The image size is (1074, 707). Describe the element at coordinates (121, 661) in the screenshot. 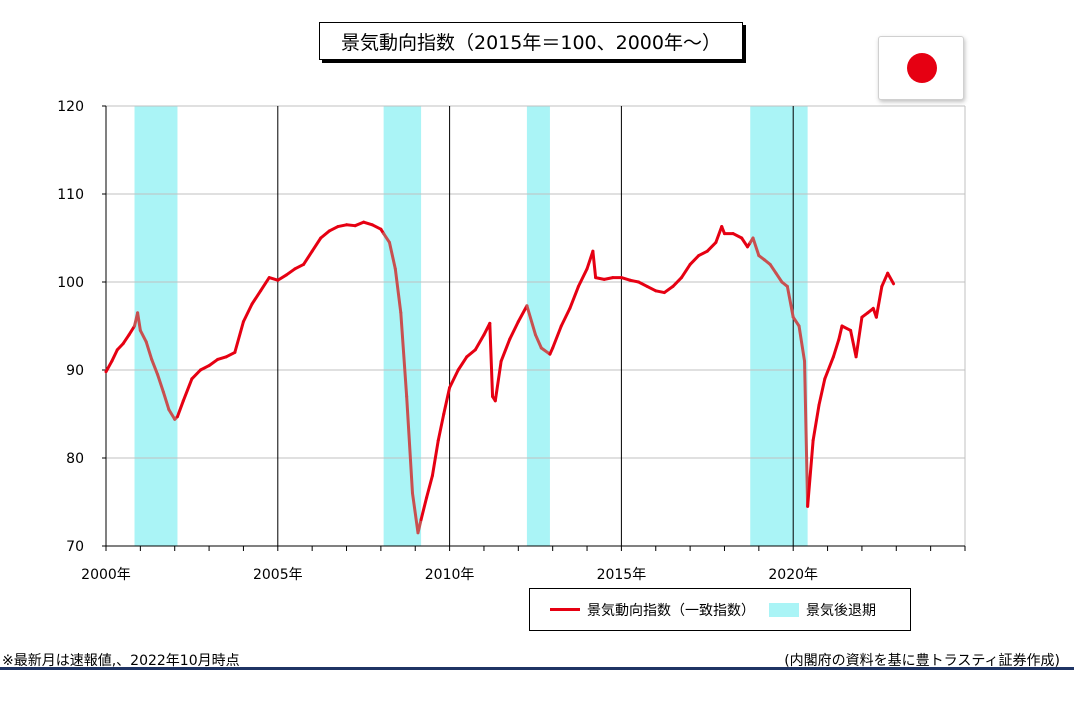

I see `footnote-left: ※最新月は速報値,、2022年10月時点` at that location.